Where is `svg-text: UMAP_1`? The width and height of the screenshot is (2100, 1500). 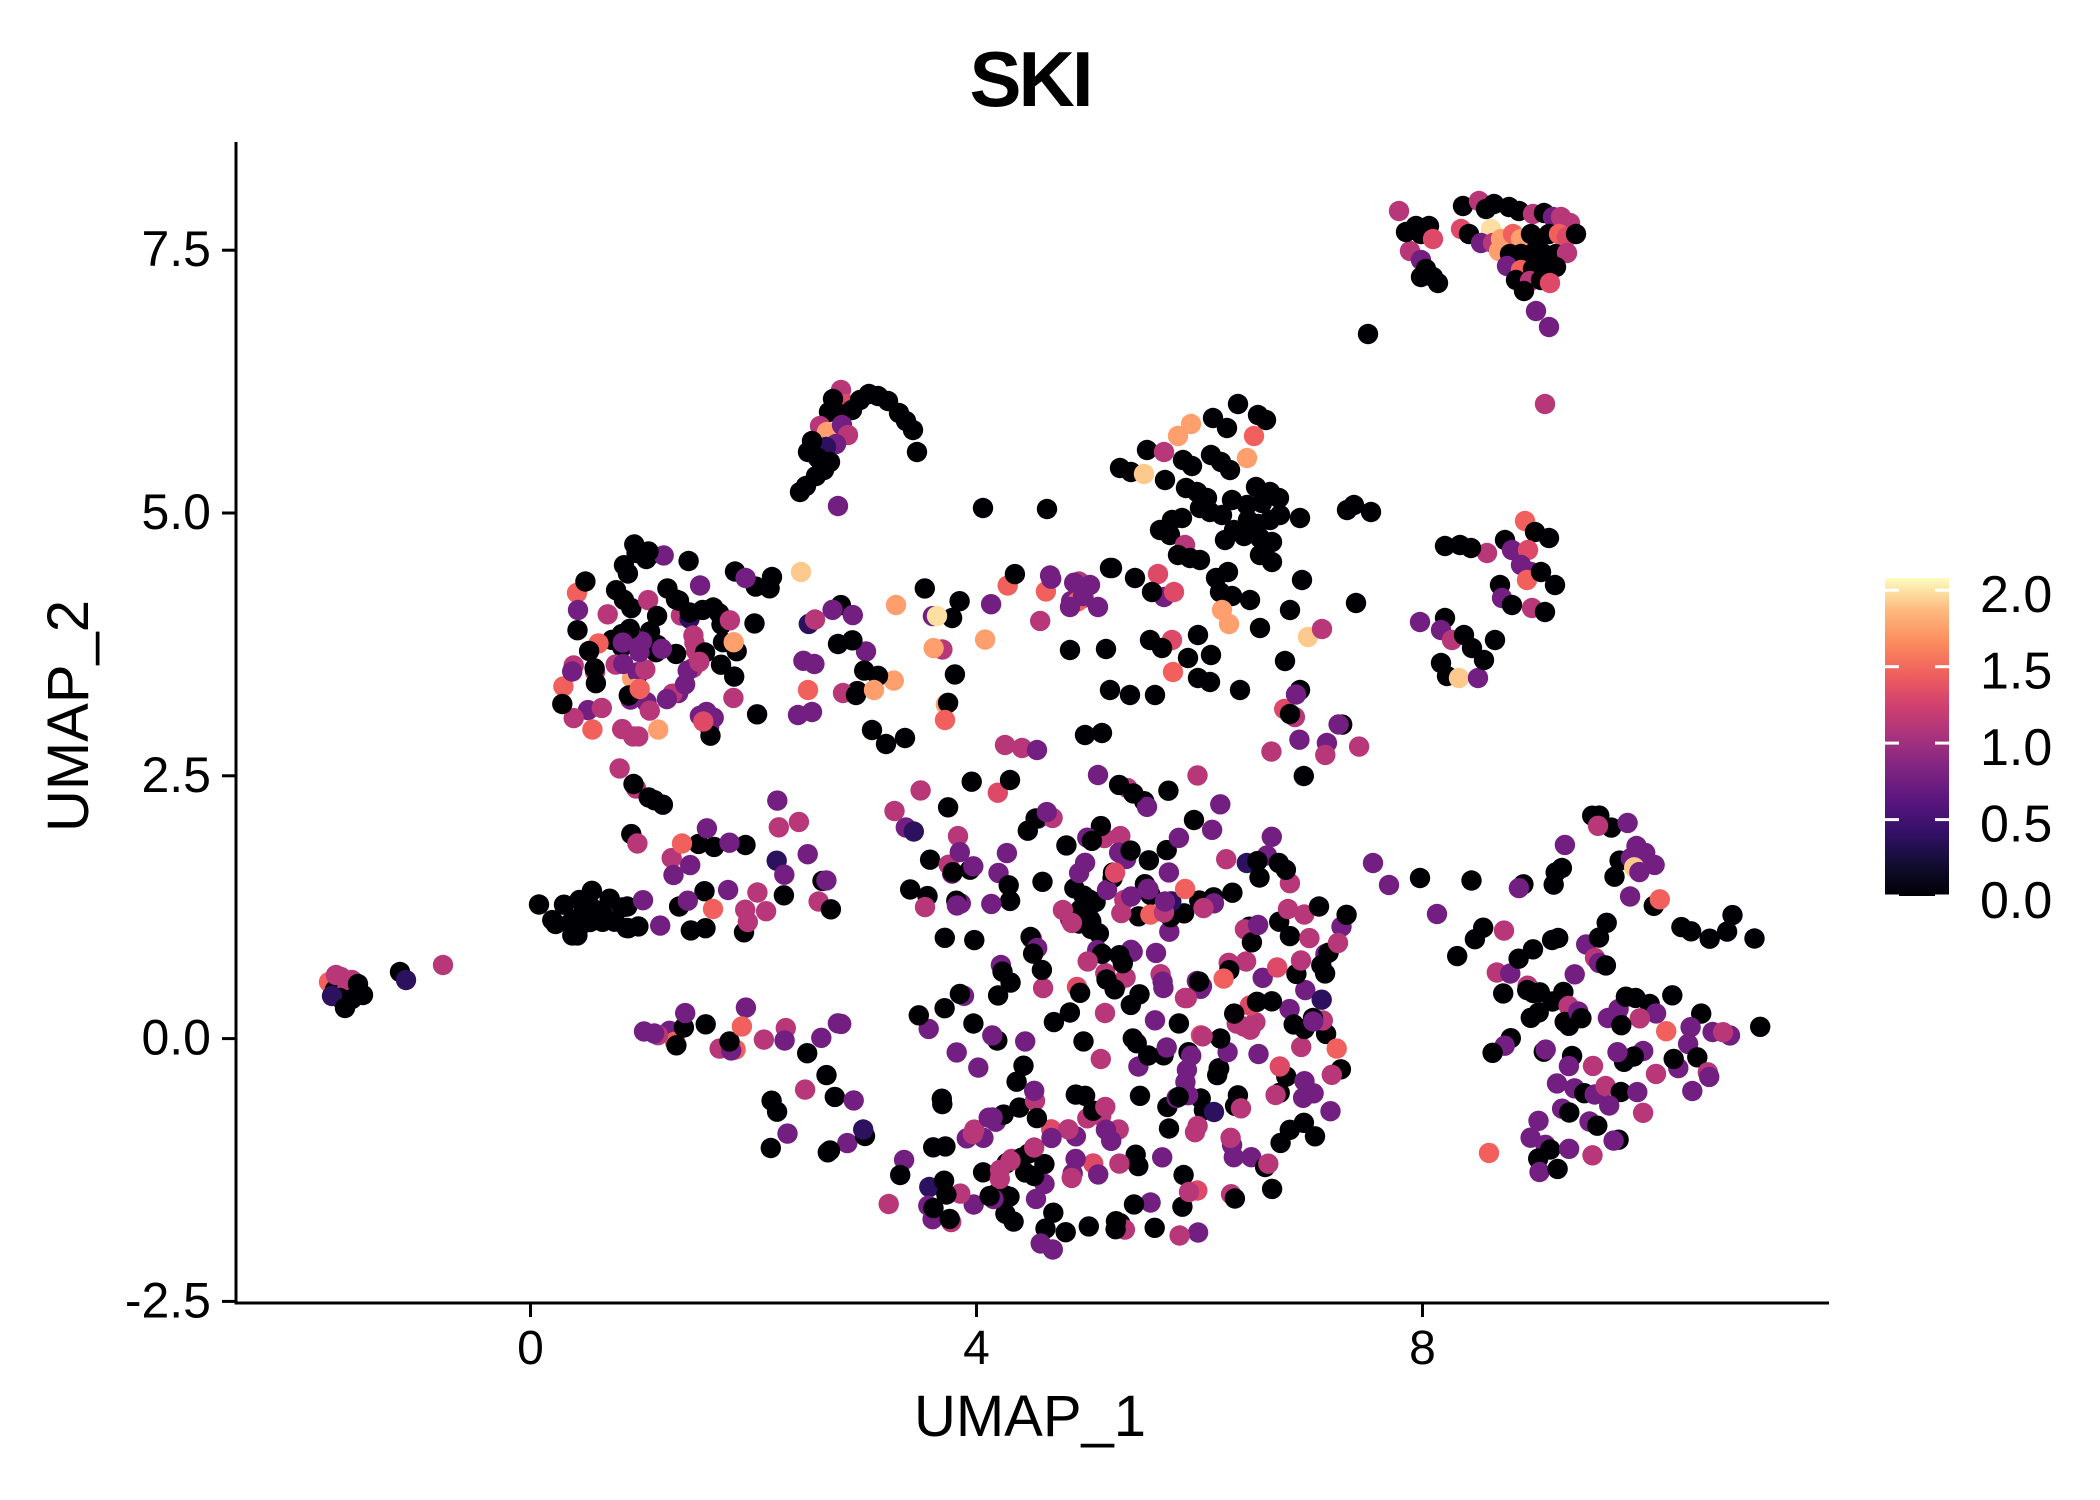
svg-text: UMAP_1 is located at coordinates (1030, 1416).